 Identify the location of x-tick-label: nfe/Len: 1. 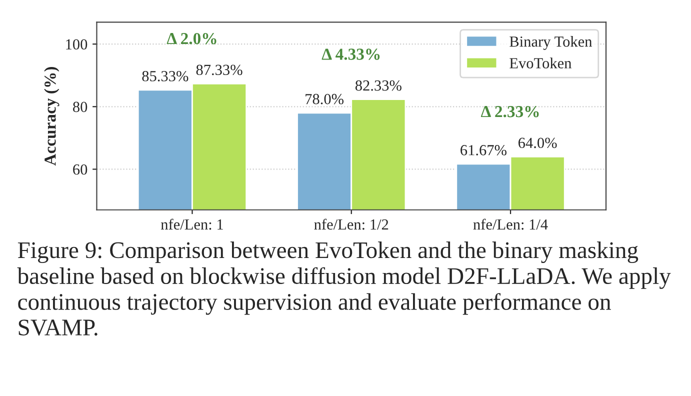
(191, 224).